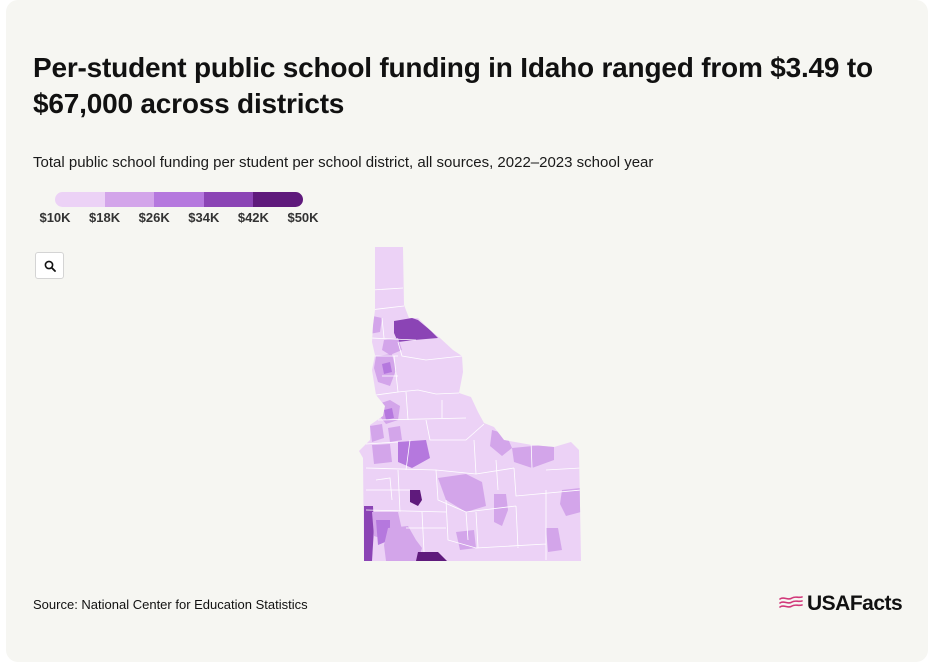 This screenshot has height=663, width=929. Describe the element at coordinates (105, 217) in the screenshot. I see `legend-tick-label: $18K` at that location.